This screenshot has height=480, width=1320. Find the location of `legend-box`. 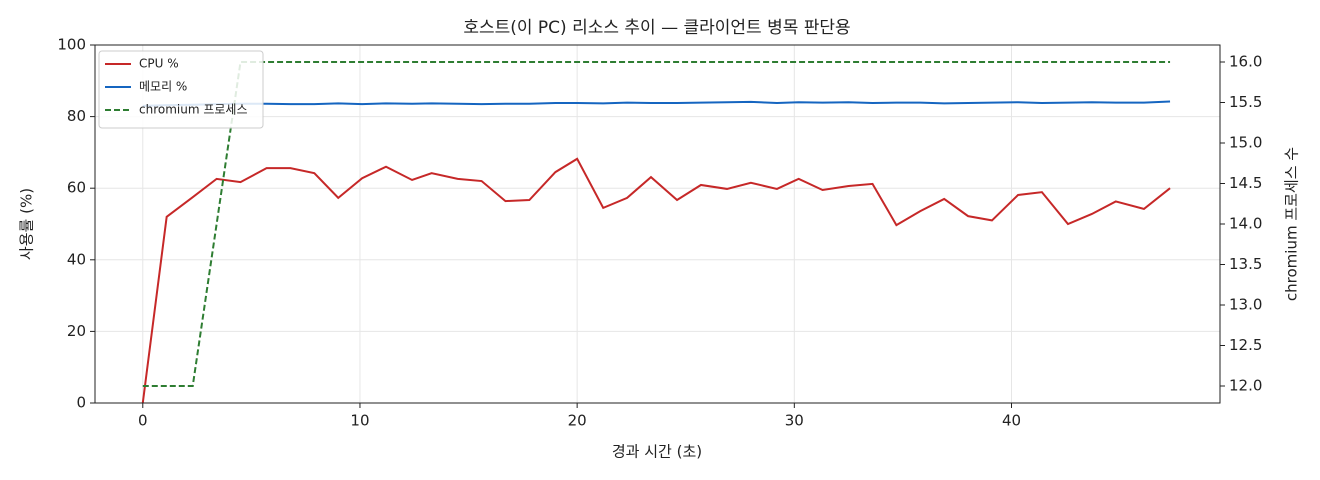

legend-box is located at coordinates (181, 89).